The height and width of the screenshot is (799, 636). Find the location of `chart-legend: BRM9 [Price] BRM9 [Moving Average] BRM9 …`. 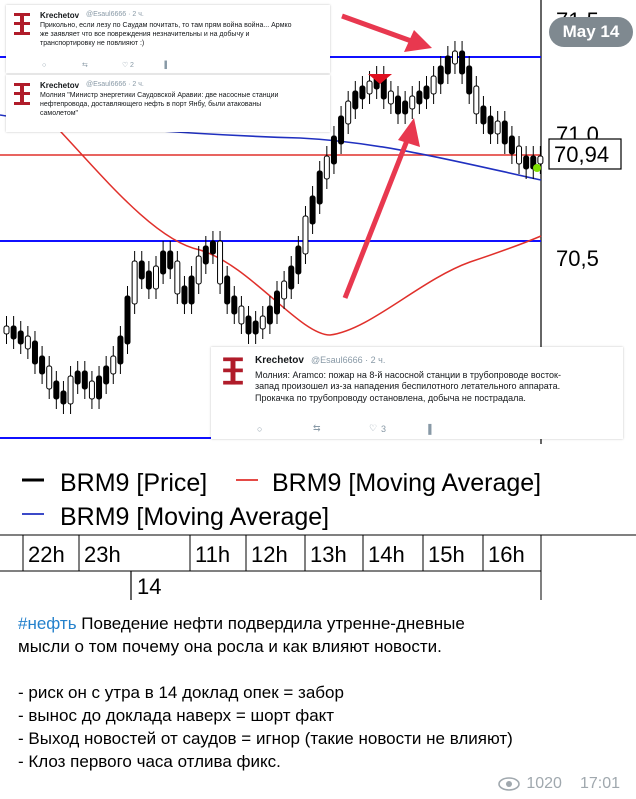

chart-legend: BRM9 [Price] BRM9 [Moving Average] BRM9 … is located at coordinates (281, 500).